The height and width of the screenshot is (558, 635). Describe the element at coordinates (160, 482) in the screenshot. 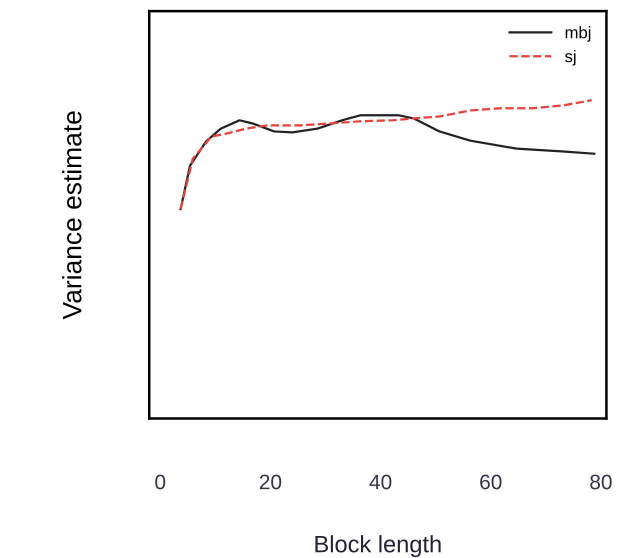

I see `x-tick-label: 0` at that location.